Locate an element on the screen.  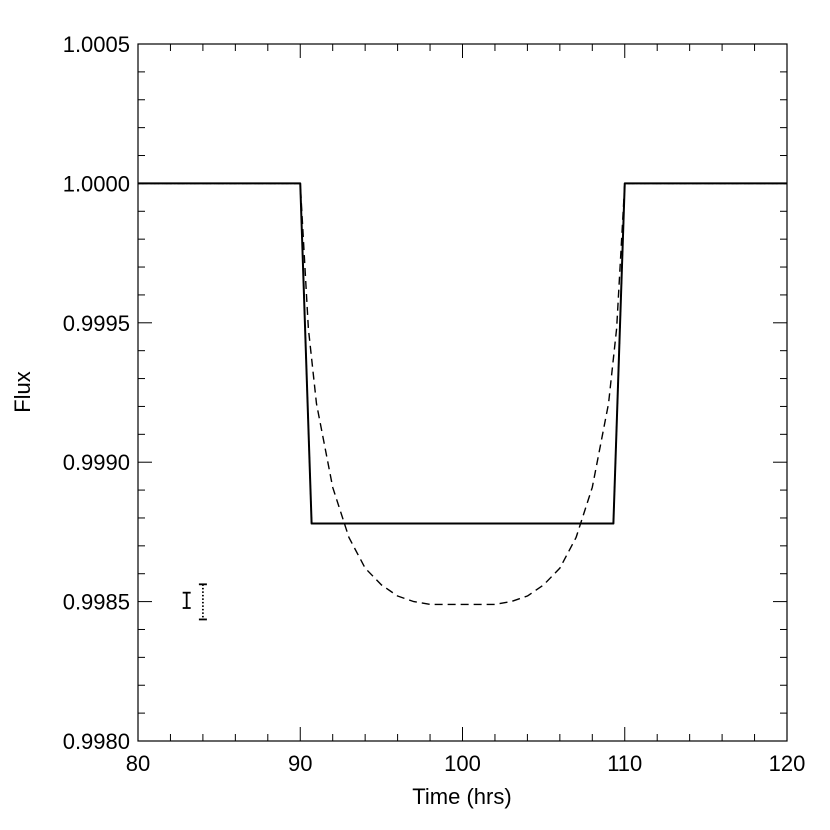
x-tick-label: 80 is located at coordinates (138, 763).